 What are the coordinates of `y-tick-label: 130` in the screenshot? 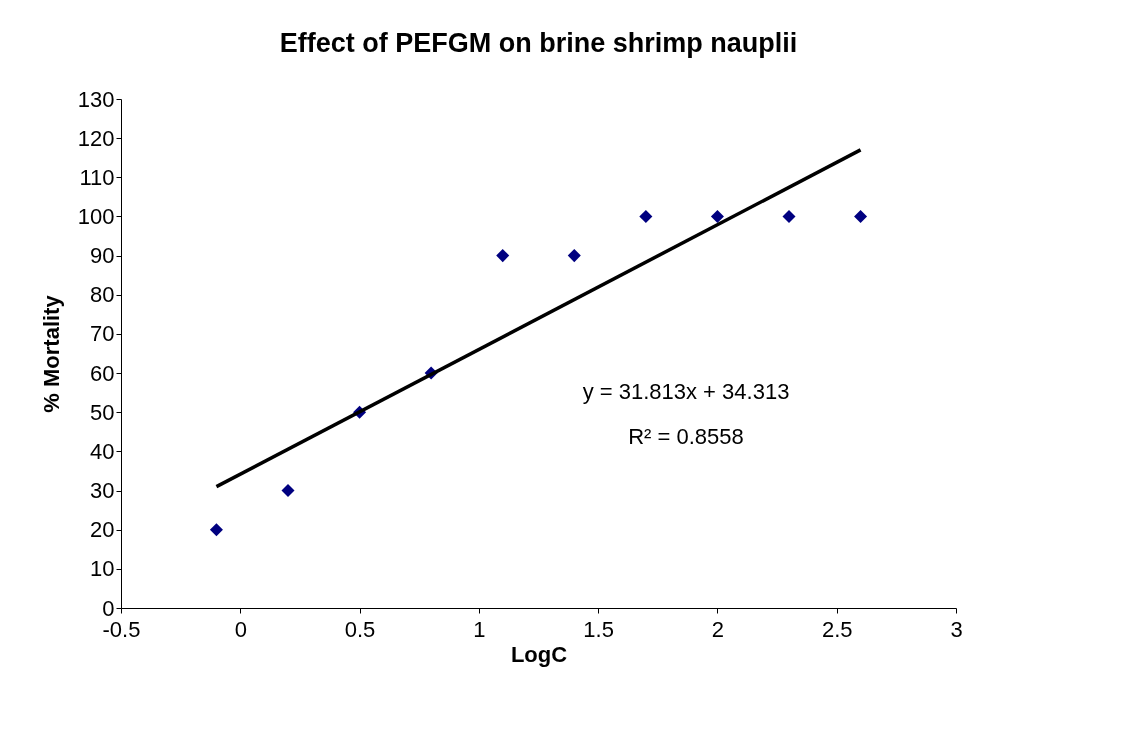 It's located at (96, 99).